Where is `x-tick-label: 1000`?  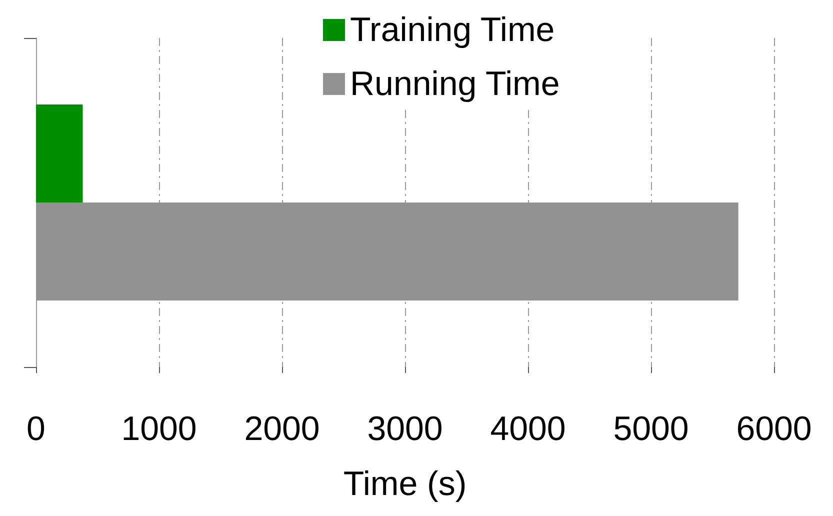 x-tick-label: 1000 is located at coordinates (159, 429).